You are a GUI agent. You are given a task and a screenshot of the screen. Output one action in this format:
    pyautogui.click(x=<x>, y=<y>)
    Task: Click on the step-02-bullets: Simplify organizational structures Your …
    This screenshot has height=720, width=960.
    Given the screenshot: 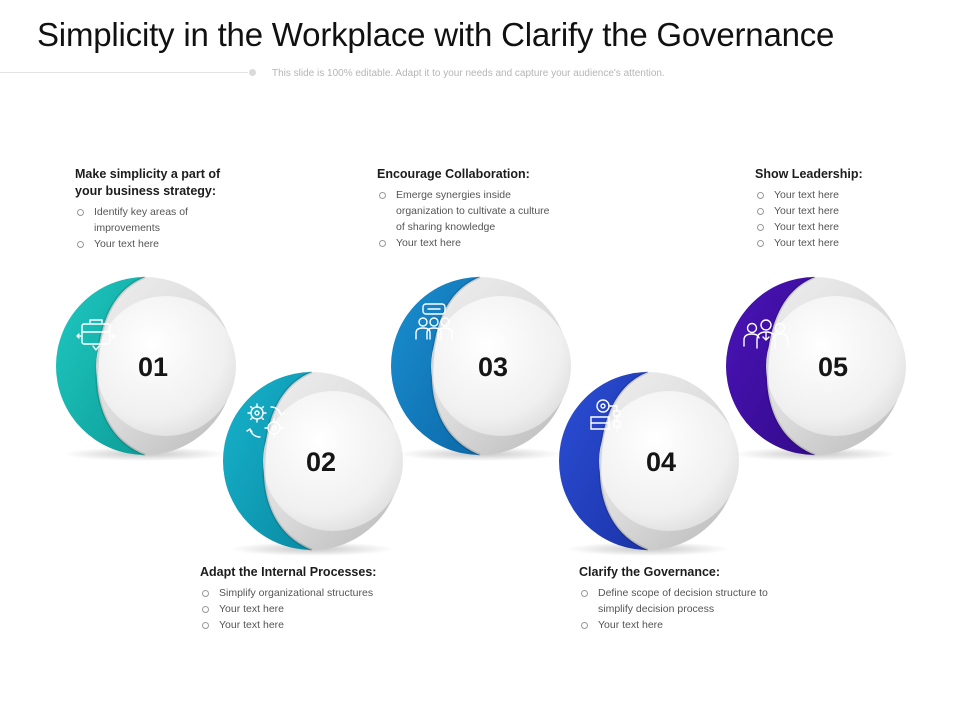 What is the action you would take?
    pyautogui.click(x=315, y=609)
    